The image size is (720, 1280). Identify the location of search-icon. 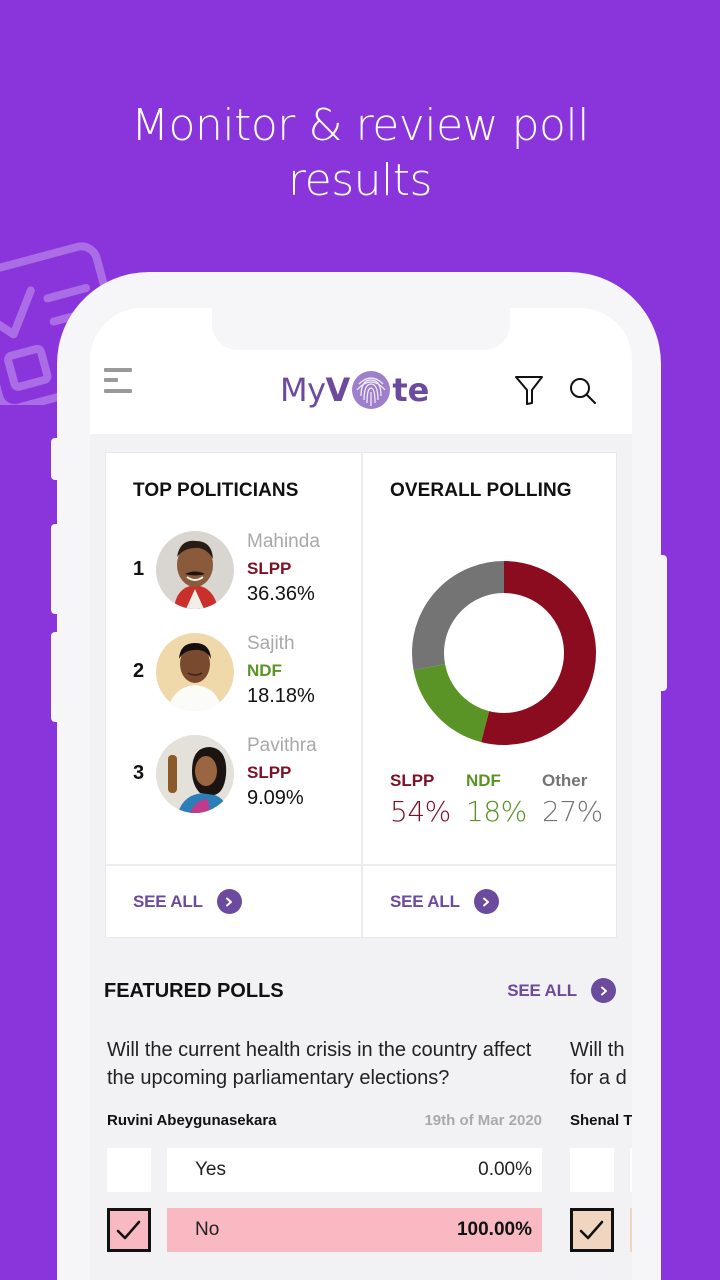
(583, 391).